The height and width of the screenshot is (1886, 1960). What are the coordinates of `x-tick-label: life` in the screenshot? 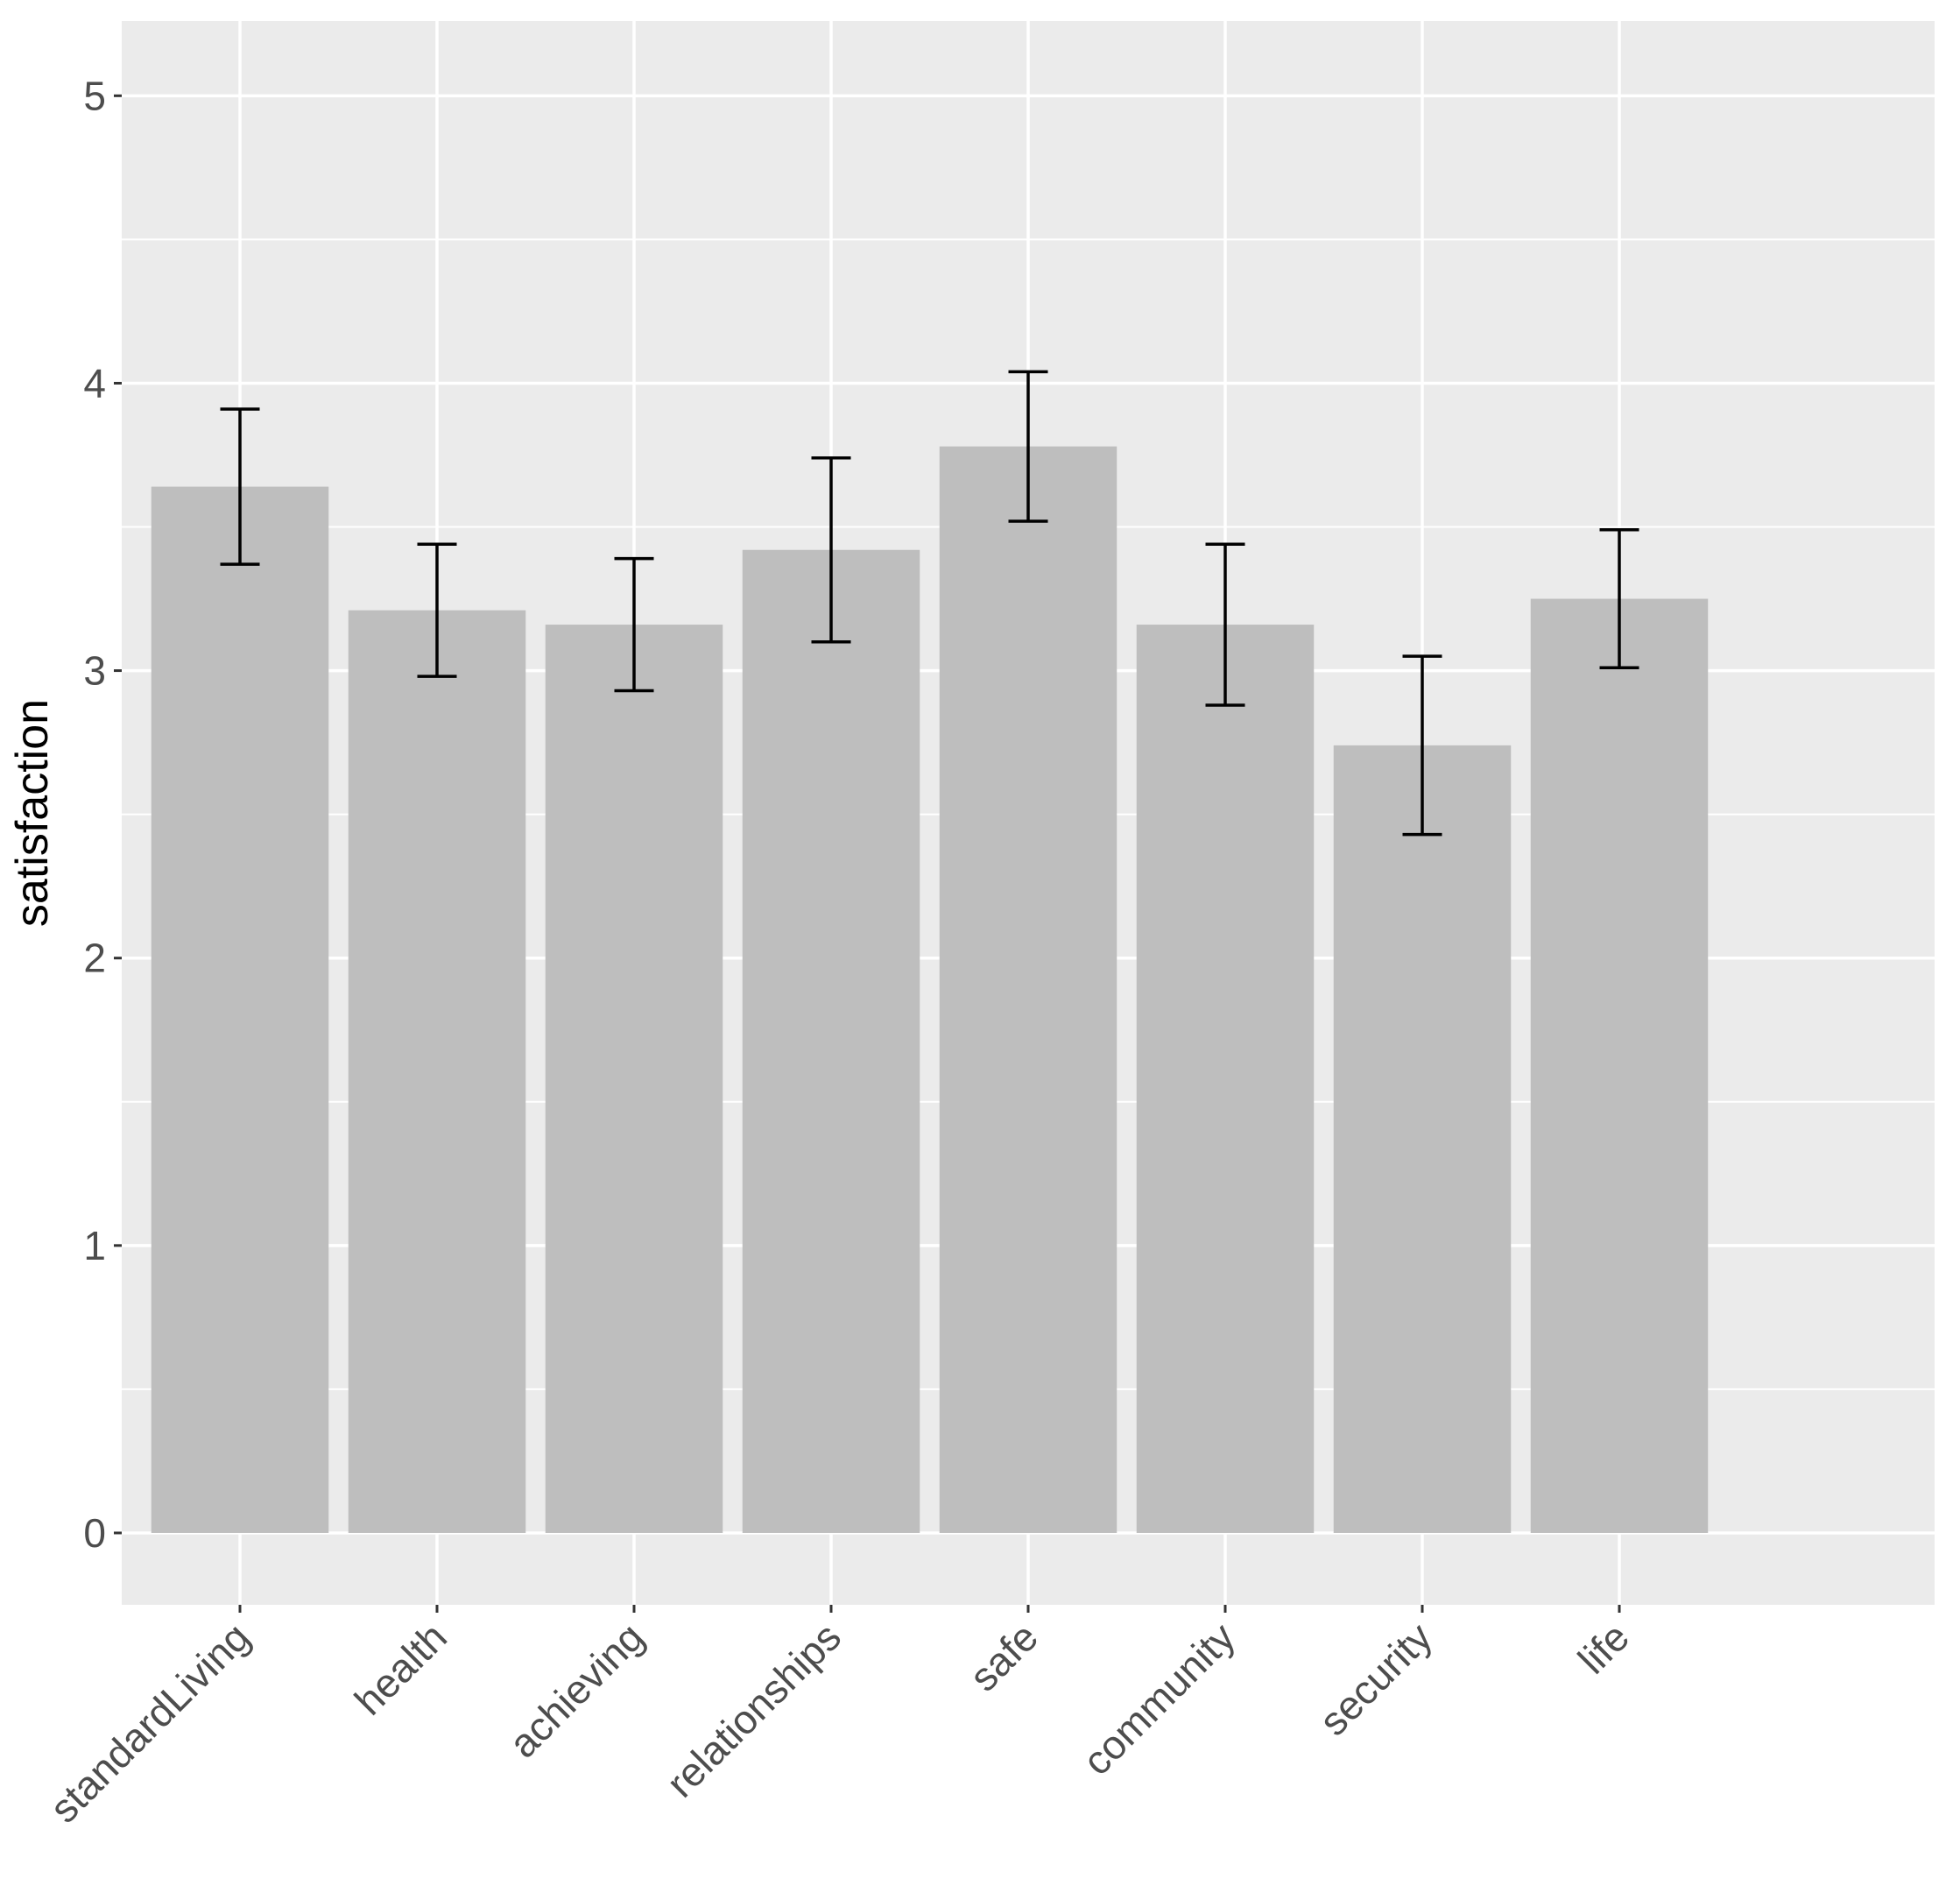 It's located at (1603, 1648).